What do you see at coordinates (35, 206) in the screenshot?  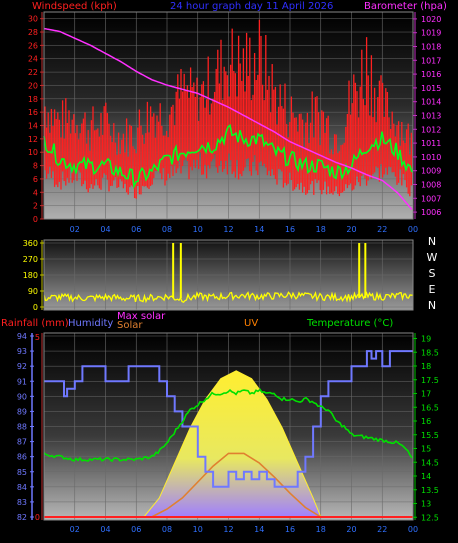 I see `windspeed-tick-label: 2` at bounding box center [35, 206].